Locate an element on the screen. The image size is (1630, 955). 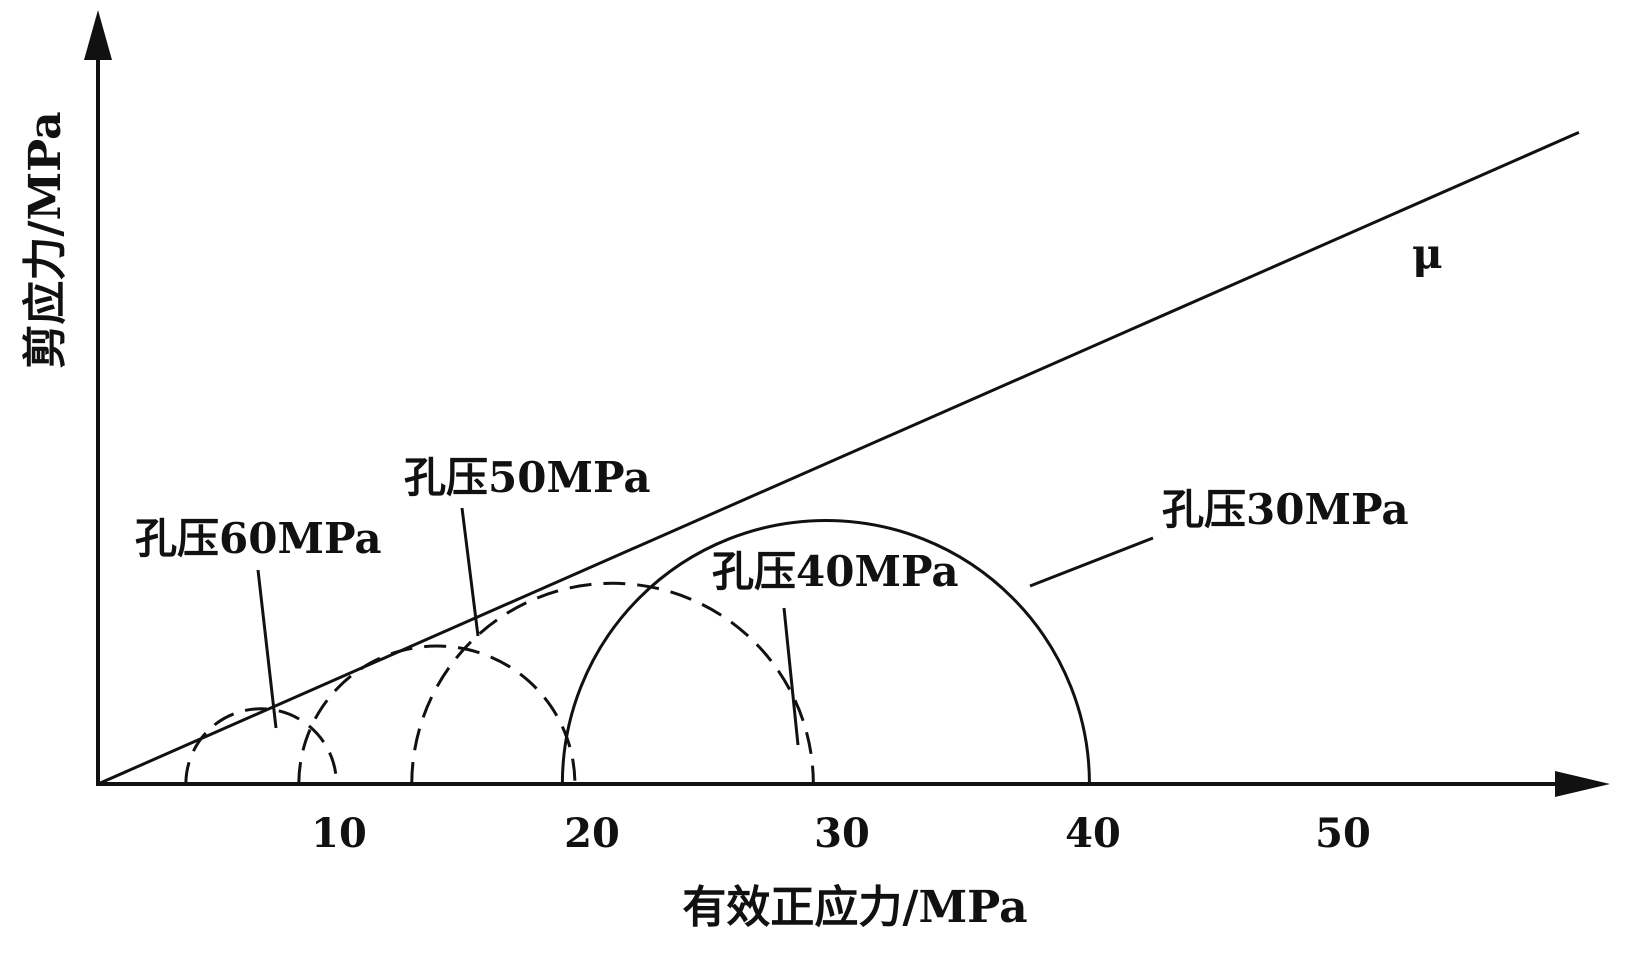
x-axis-title: 有效正应力/MPa is located at coordinates (854, 907).